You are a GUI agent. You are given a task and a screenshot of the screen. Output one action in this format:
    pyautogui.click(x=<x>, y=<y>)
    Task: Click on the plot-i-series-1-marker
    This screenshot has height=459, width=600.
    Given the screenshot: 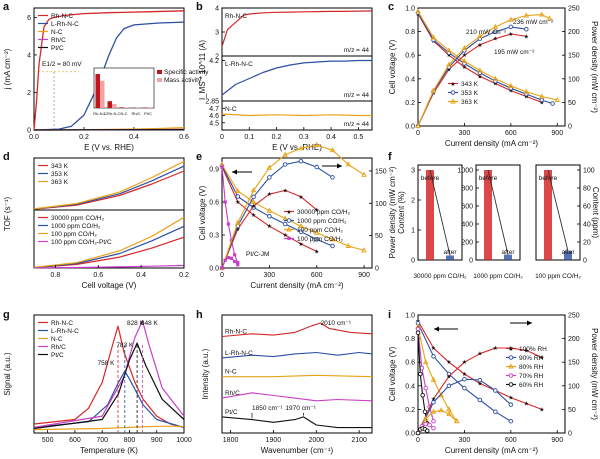 What is the action you would take?
    pyautogui.click(x=464, y=388)
    